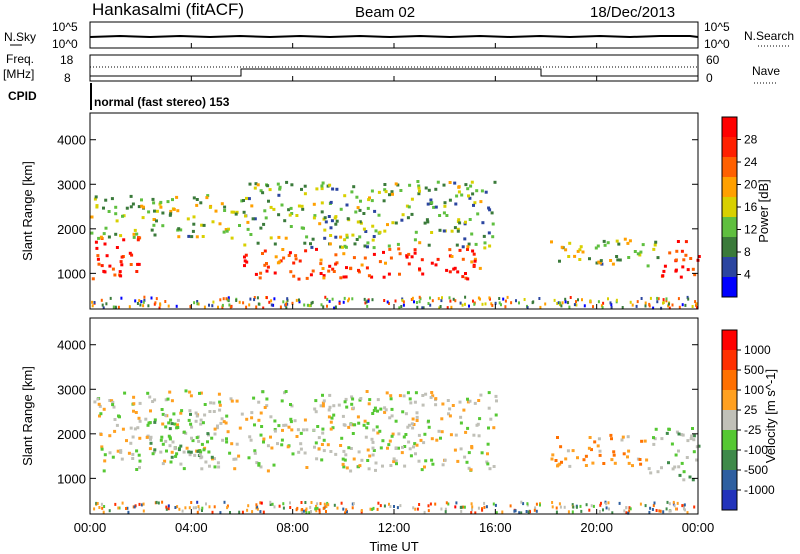  I want to click on power-colorbar-tick-label: 8, so click(747, 252).